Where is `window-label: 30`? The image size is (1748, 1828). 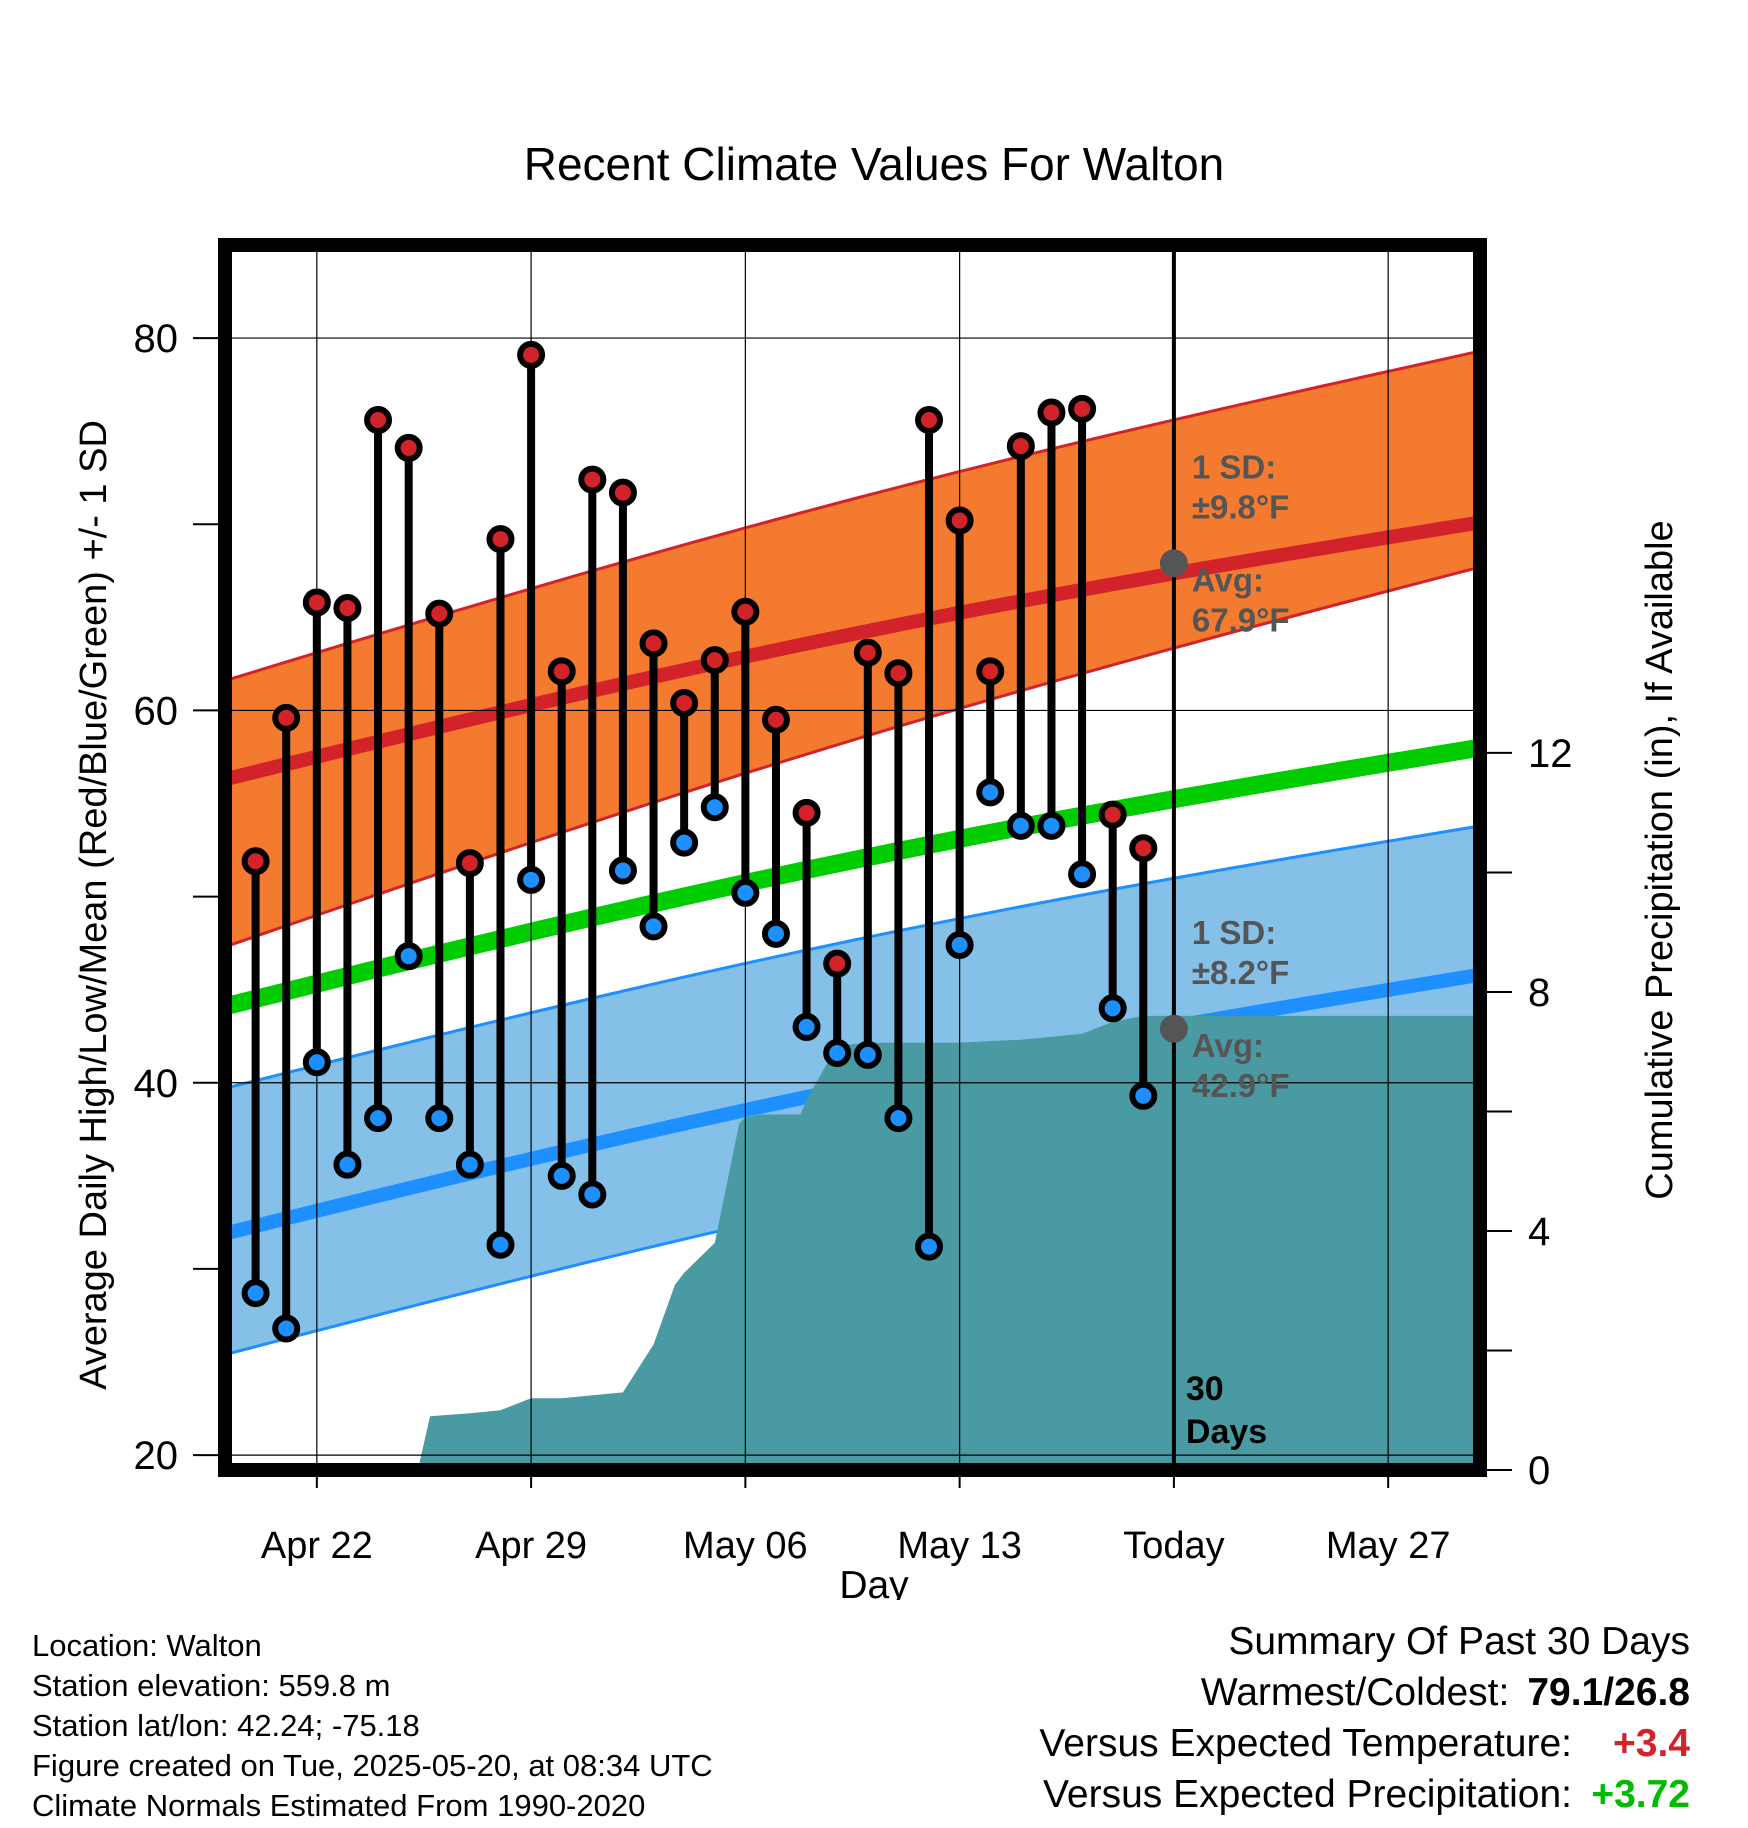 window-label: 30 is located at coordinates (1205, 1389).